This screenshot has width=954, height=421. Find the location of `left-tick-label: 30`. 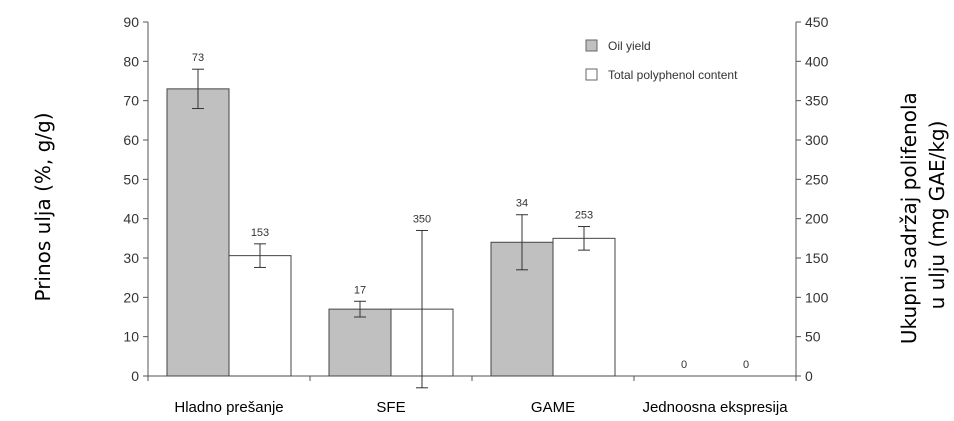

left-tick-label: 30 is located at coordinates (131, 258).